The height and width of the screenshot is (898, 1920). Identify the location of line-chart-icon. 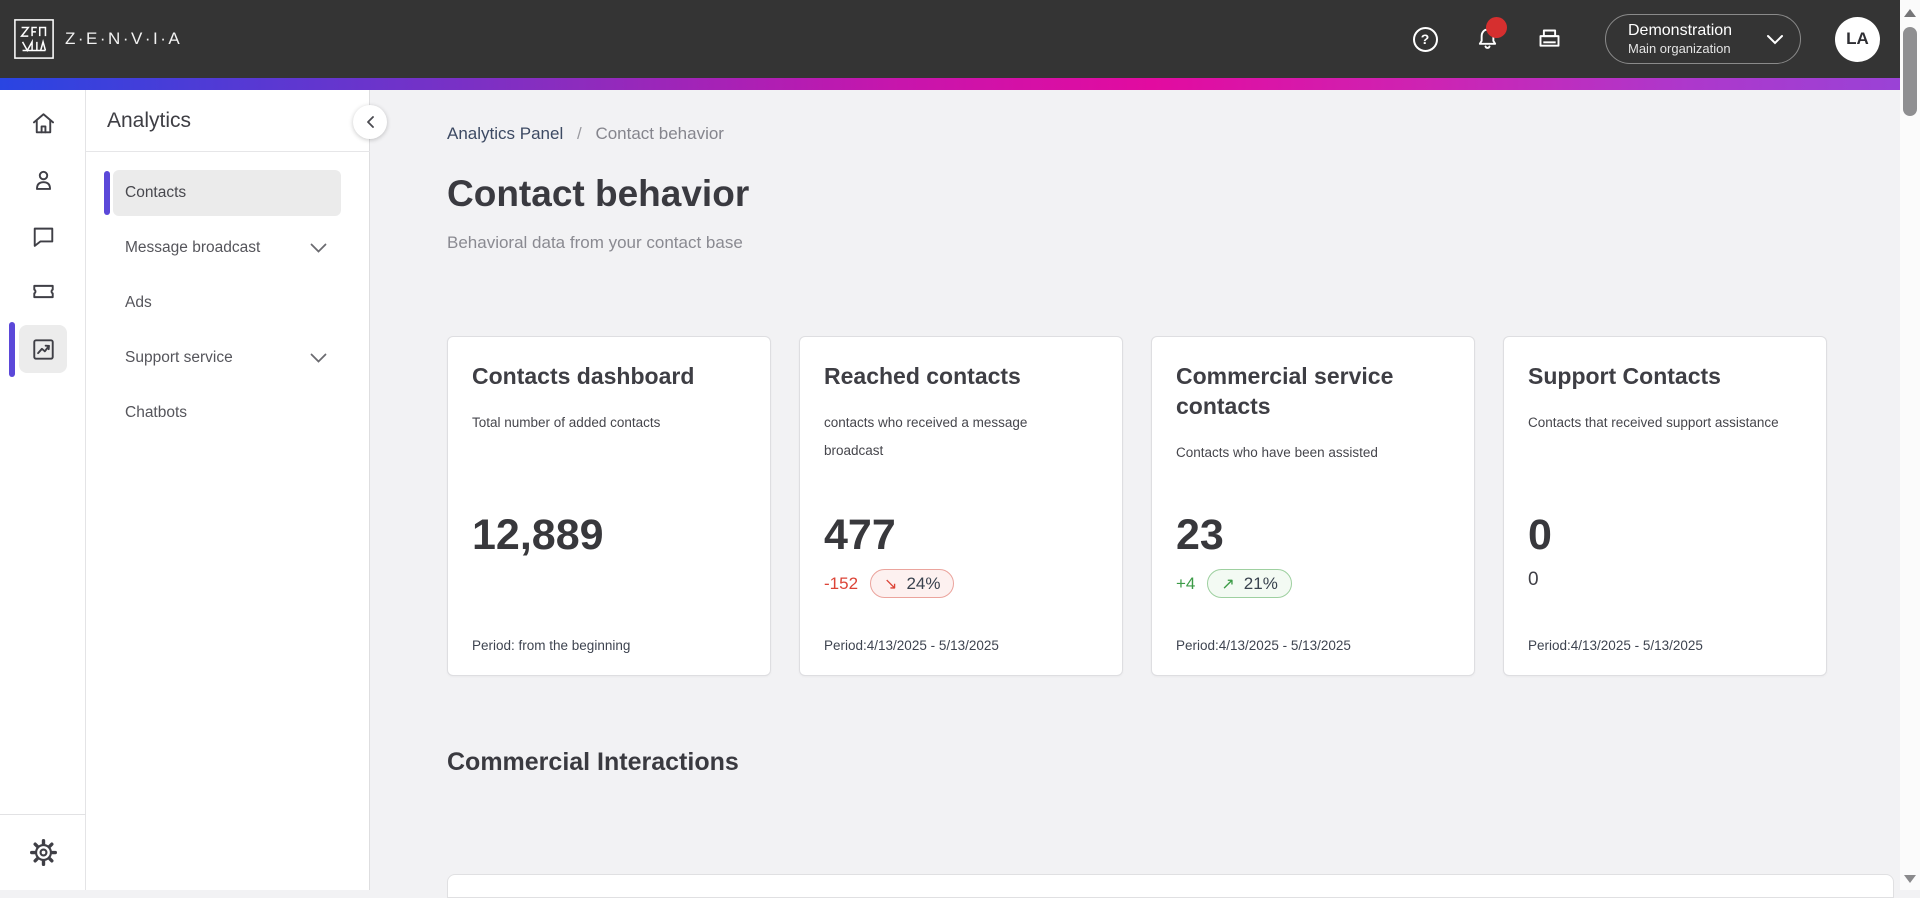
(43, 349).